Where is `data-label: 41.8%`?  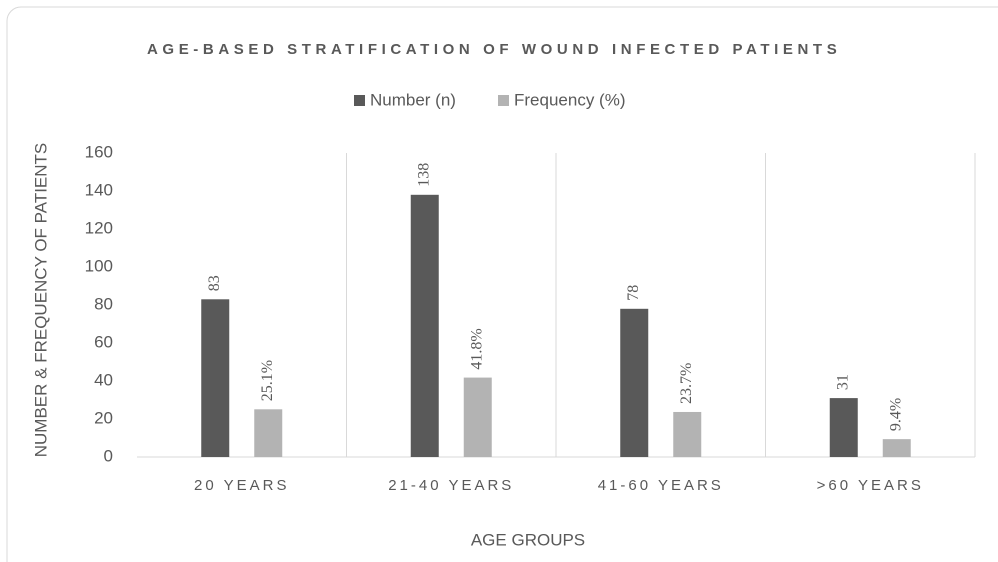 data-label: 41.8% is located at coordinates (476, 348).